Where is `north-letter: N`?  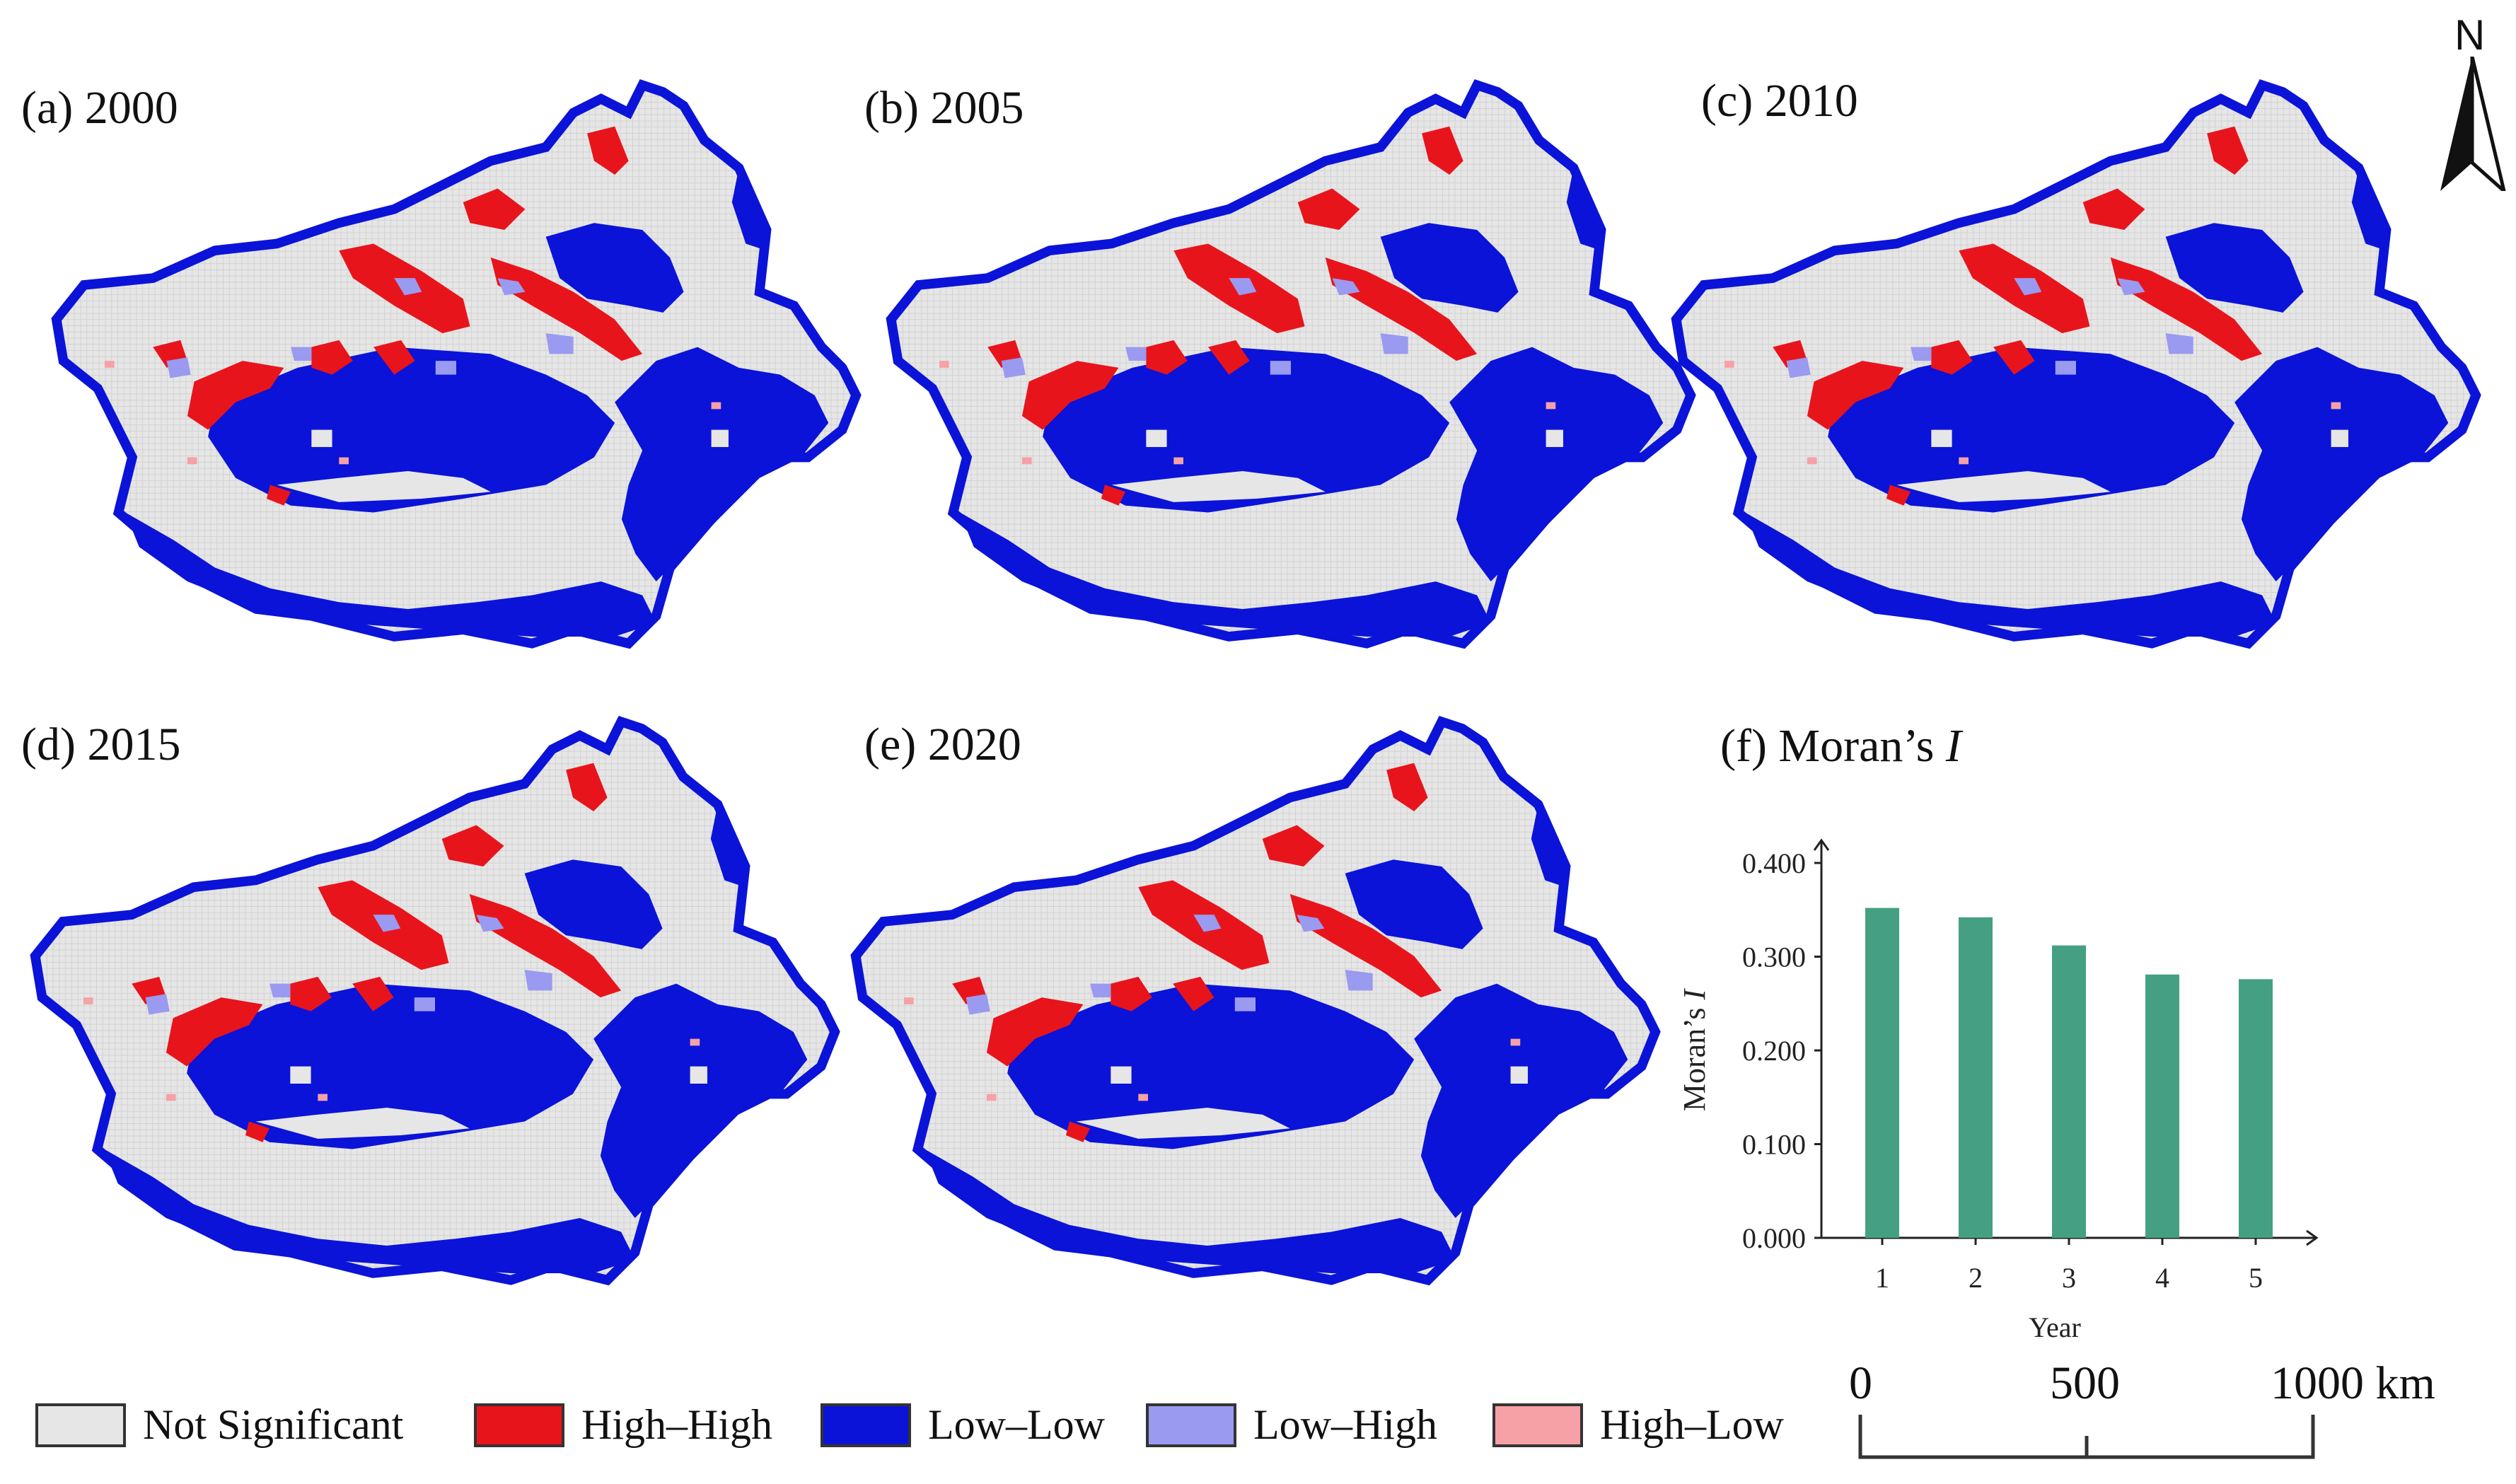
north-letter: N is located at coordinates (2470, 35).